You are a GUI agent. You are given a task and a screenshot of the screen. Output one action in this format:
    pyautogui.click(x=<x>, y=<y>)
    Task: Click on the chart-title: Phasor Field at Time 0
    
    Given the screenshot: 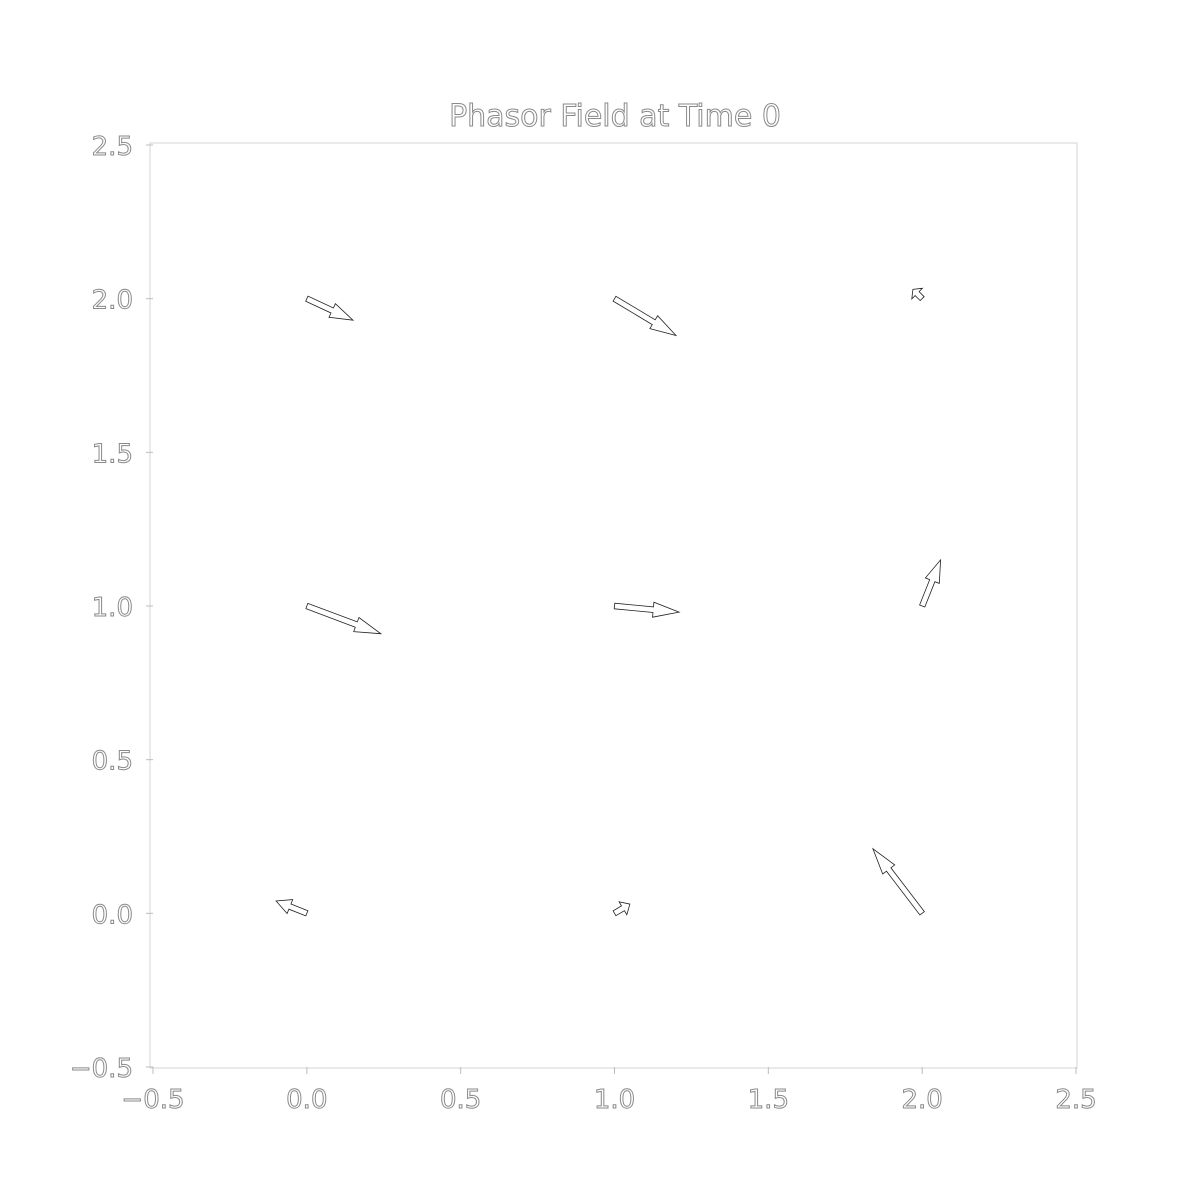 What is the action you would take?
    pyautogui.click(x=615, y=116)
    